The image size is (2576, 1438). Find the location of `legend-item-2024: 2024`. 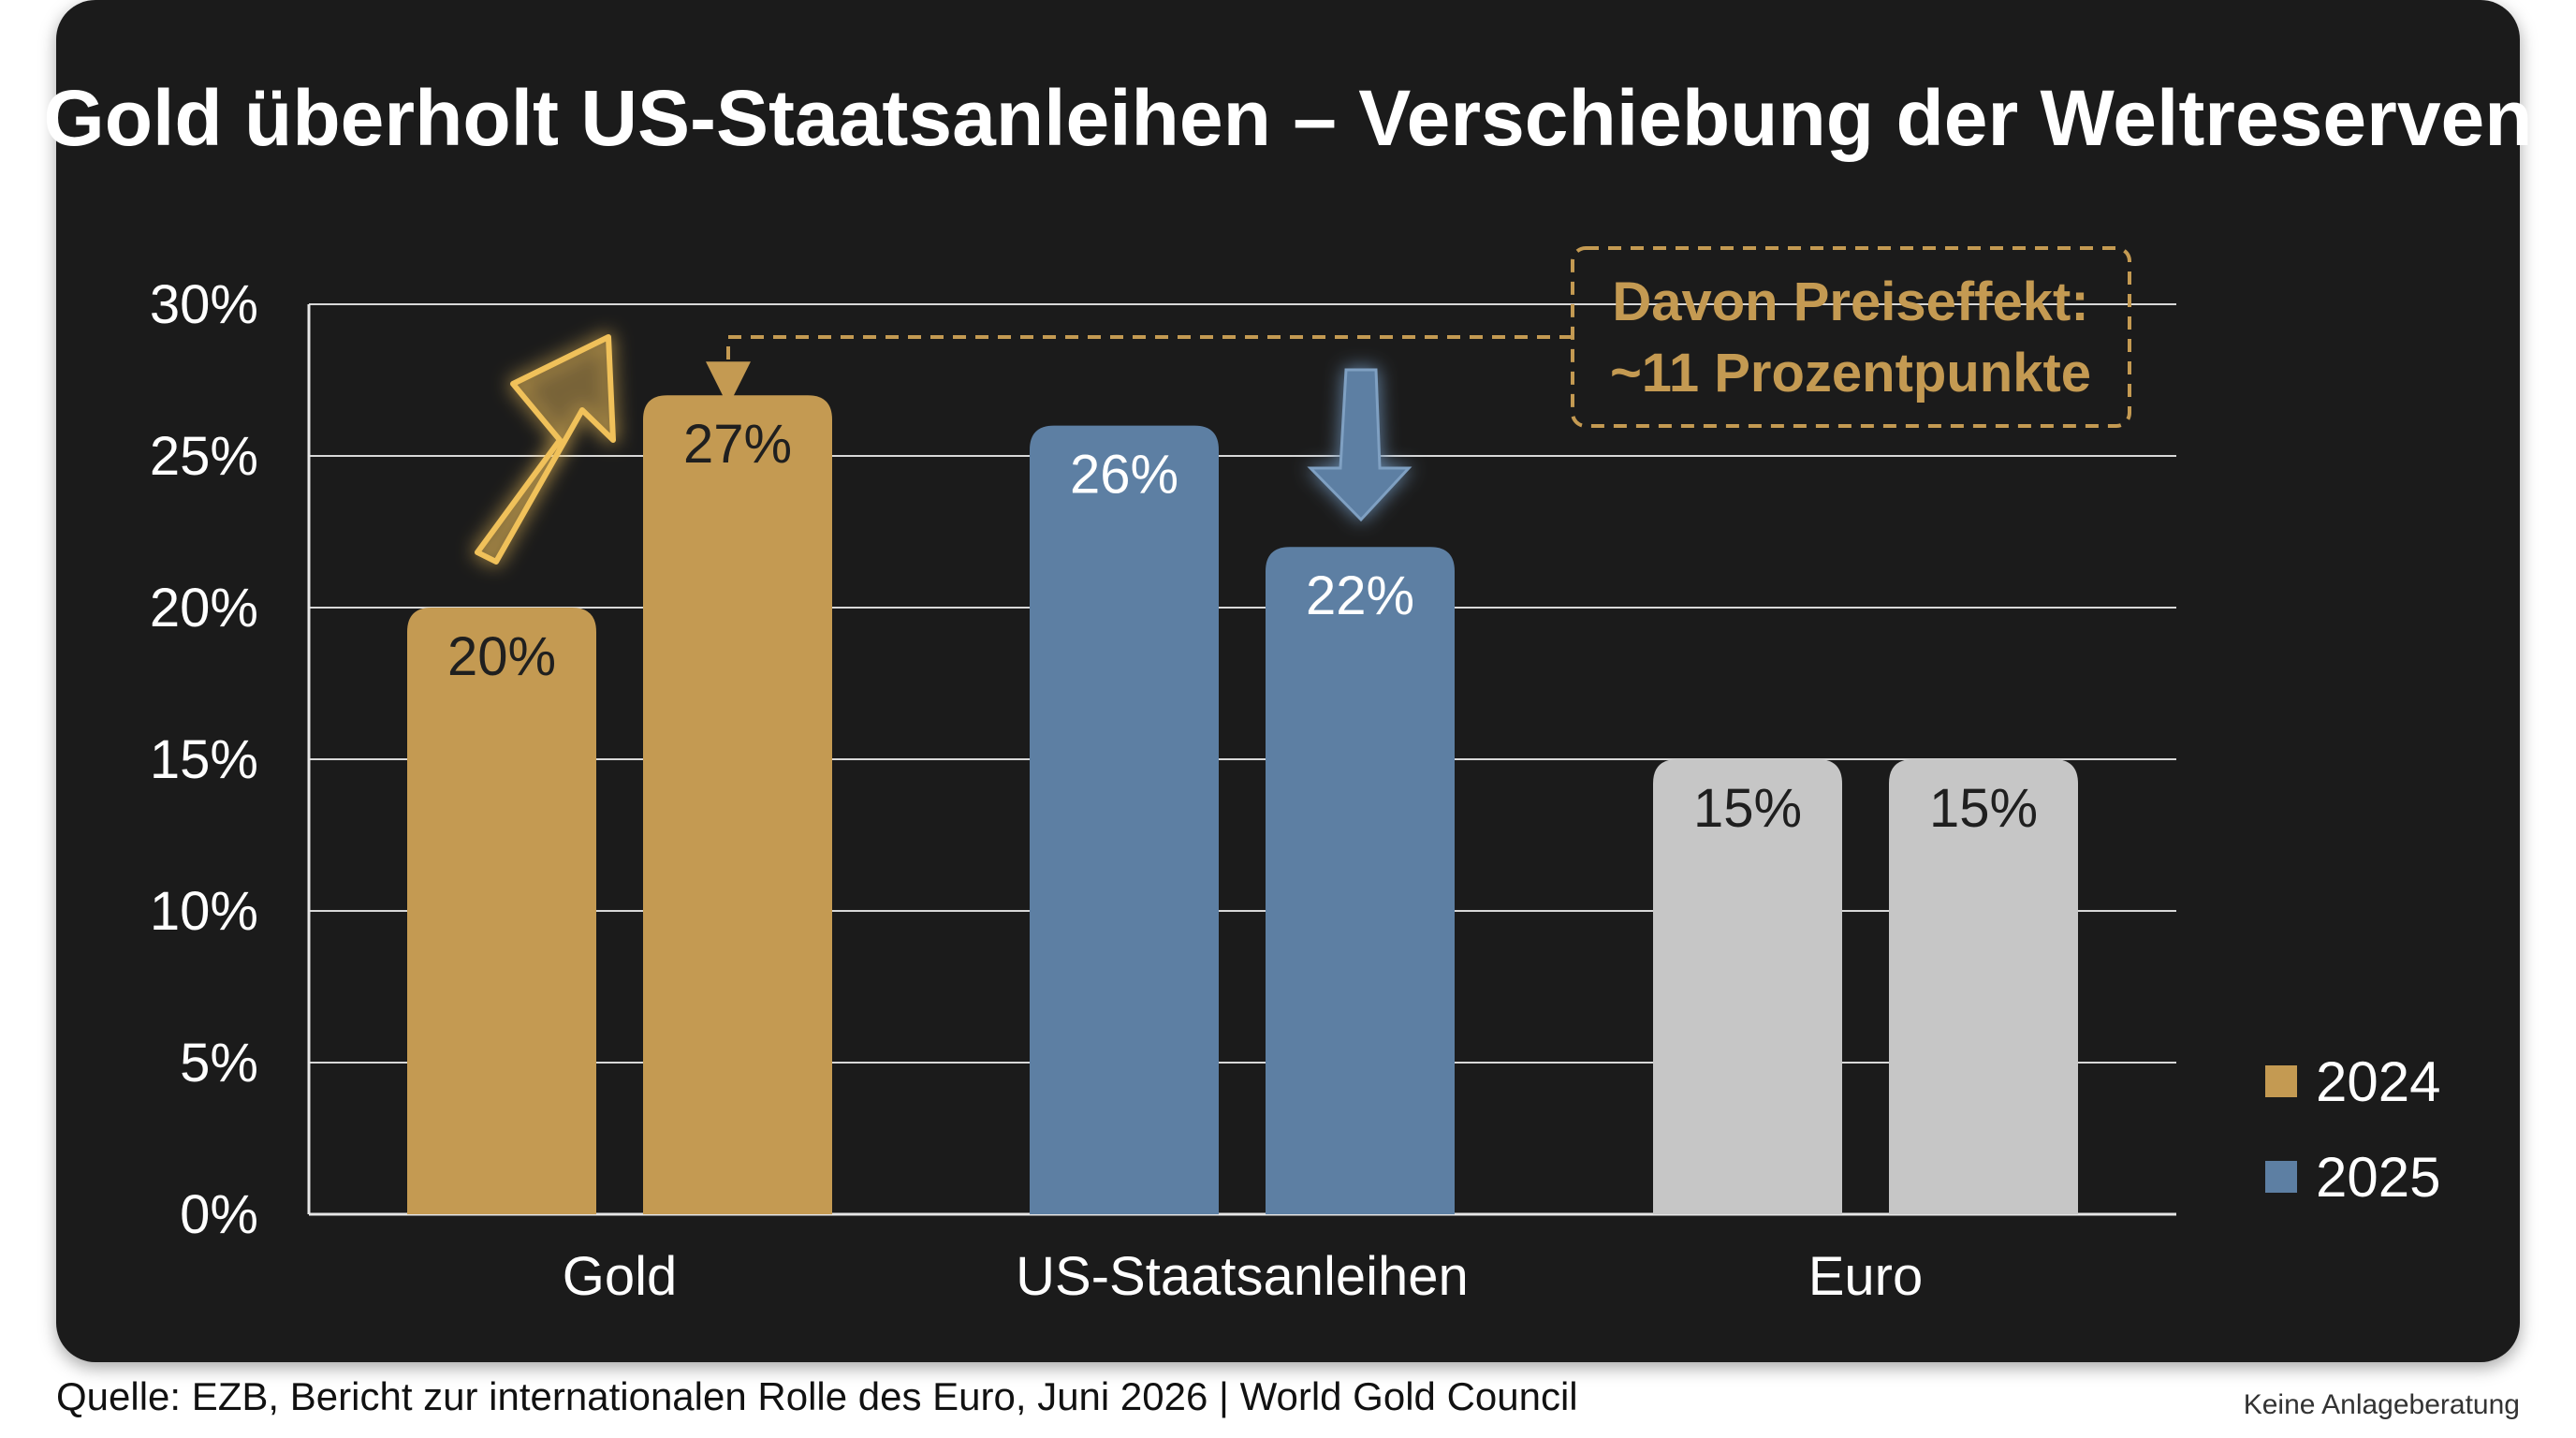

legend-item-2024: 2024 is located at coordinates (2352, 1081).